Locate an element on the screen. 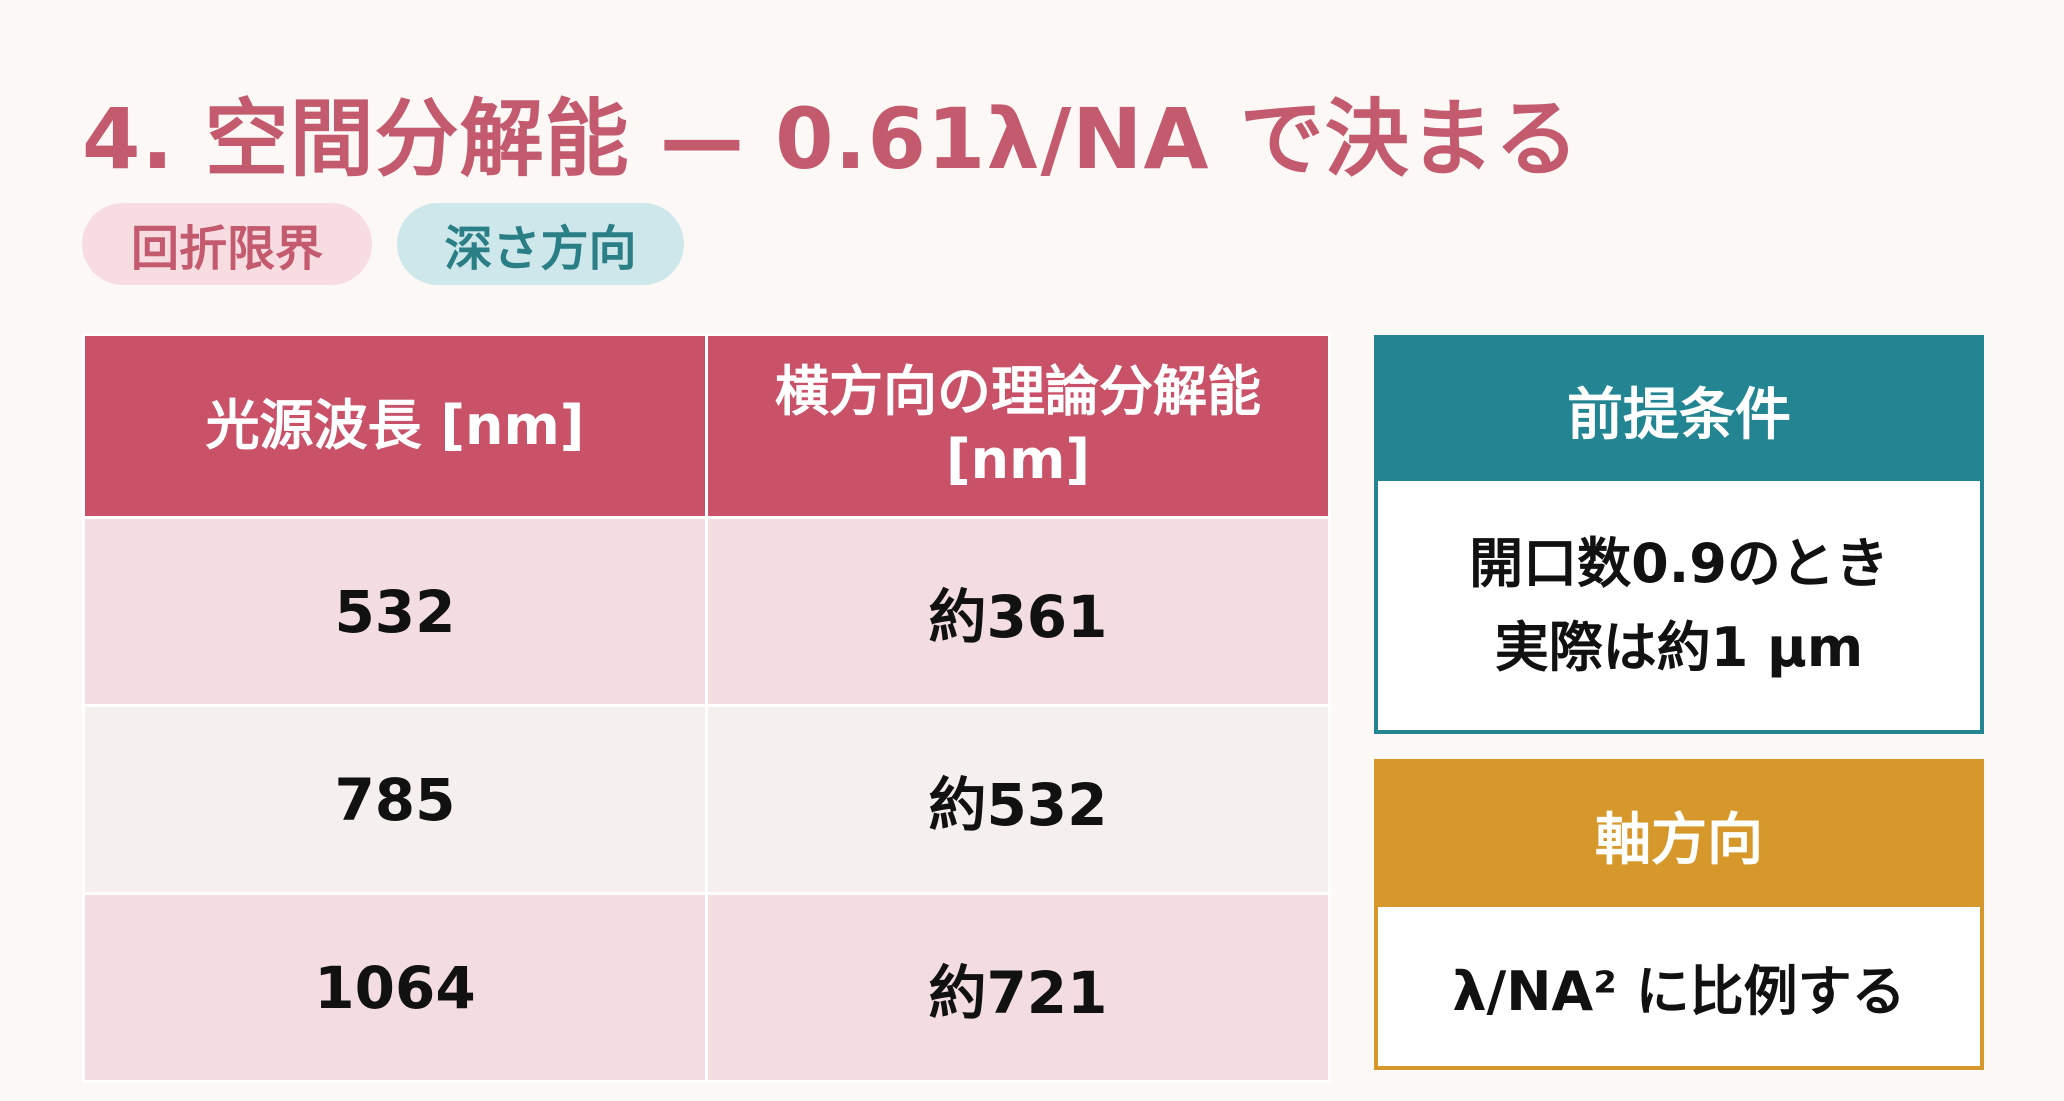 This screenshot has height=1101, width=2064. table-row: 1064 約721 is located at coordinates (706, 987).